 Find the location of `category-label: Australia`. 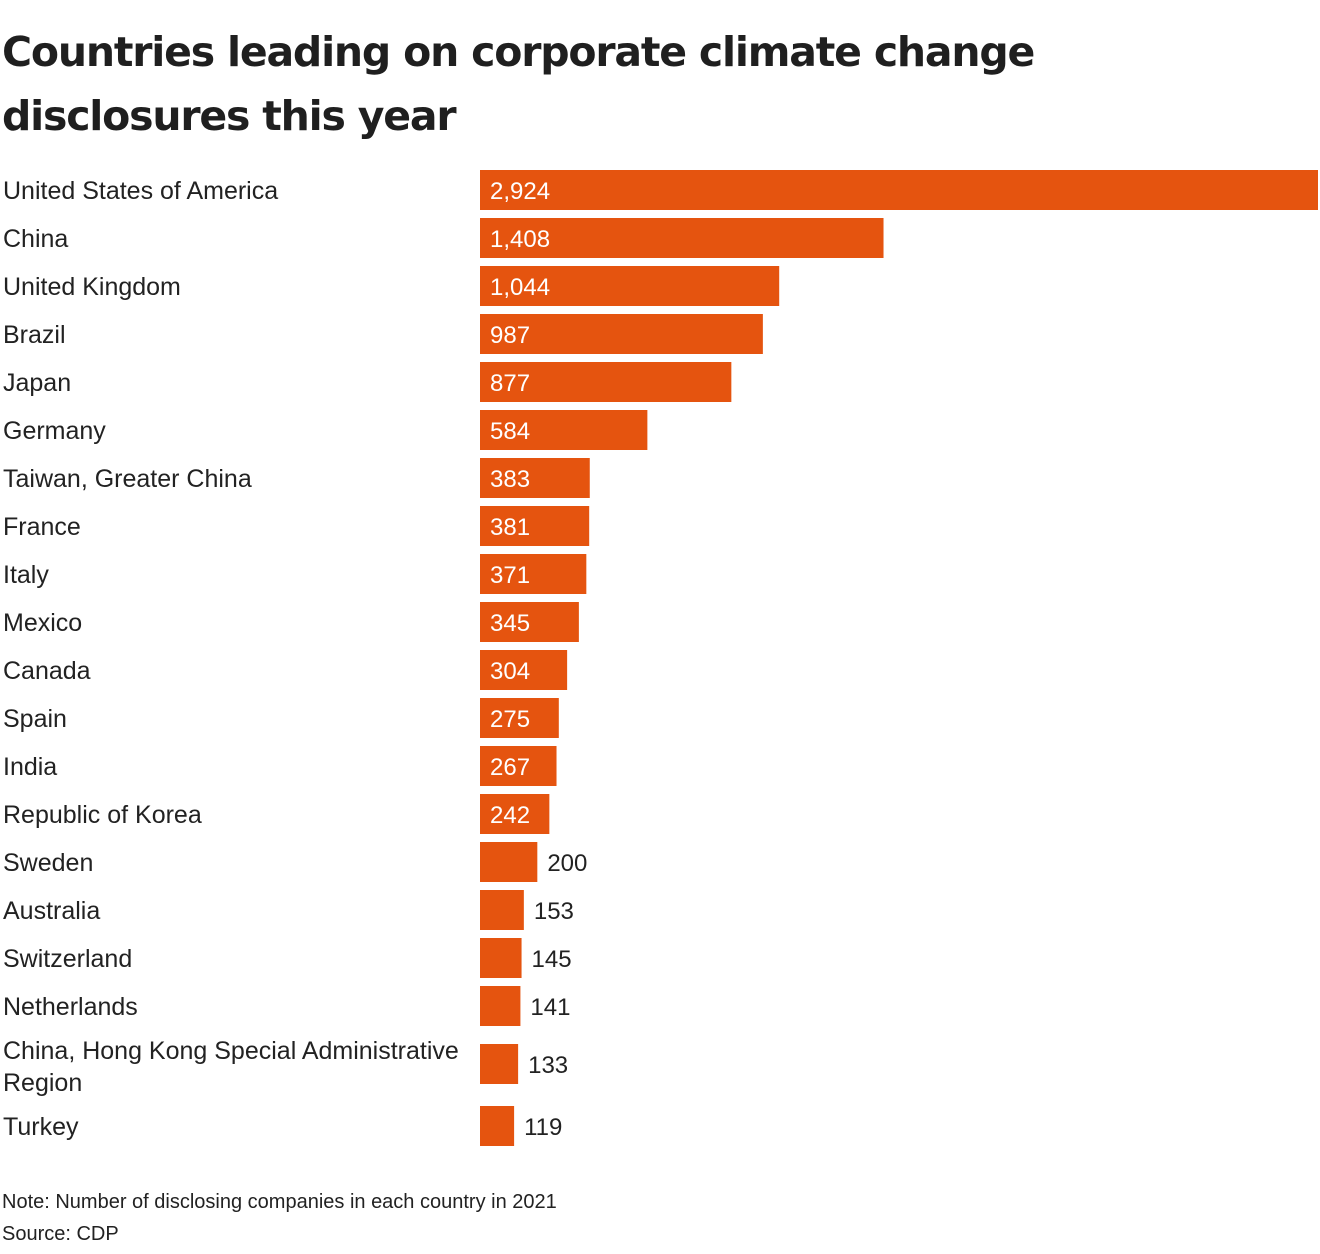

category-label: Australia is located at coordinates (51, 911).